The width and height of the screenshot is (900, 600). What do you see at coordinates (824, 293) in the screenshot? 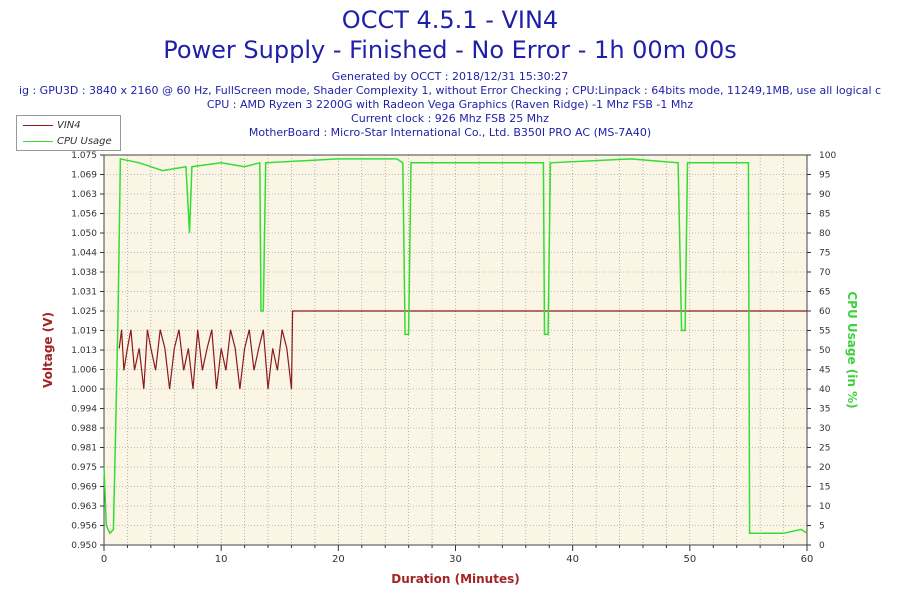
I see `y2-tick-label: 65` at bounding box center [824, 293].